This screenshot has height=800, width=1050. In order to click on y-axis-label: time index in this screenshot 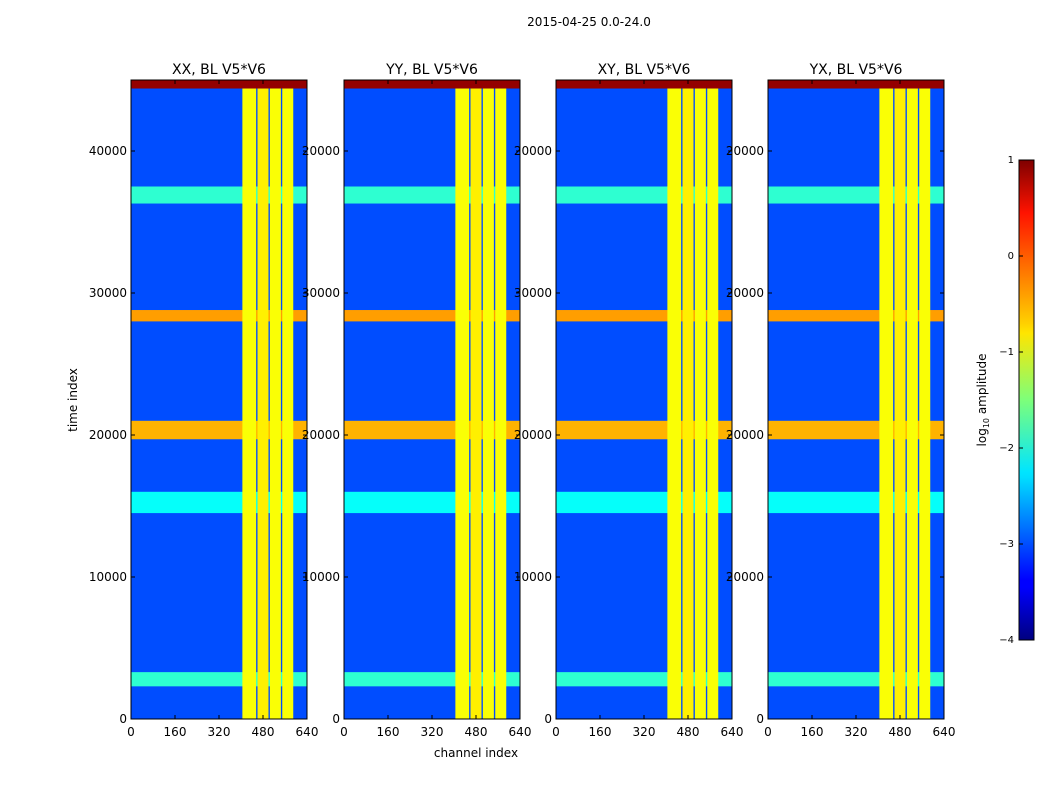, I will do `click(73, 400)`.